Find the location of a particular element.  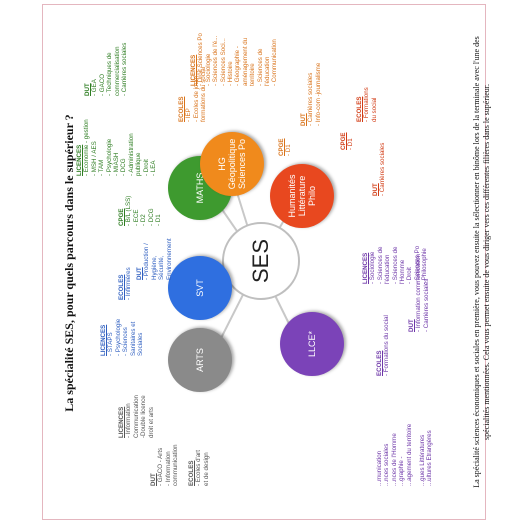

center-label: SES is located at coordinates (260, 261).